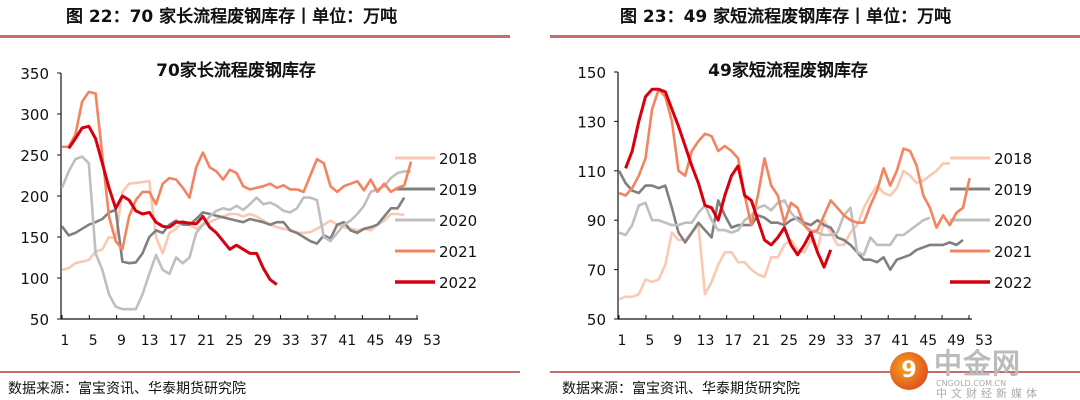 This screenshot has width=1080, height=400. What do you see at coordinates (591, 122) in the screenshot?
I see `y-tick-label: 130` at bounding box center [591, 122].